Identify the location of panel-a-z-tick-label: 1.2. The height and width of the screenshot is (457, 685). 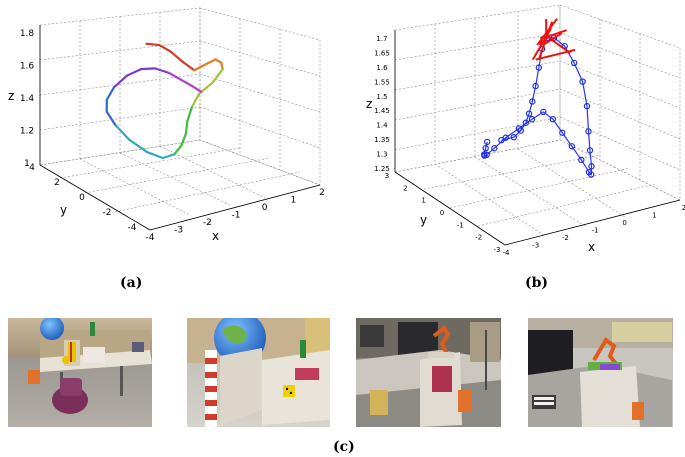
(27, 132).